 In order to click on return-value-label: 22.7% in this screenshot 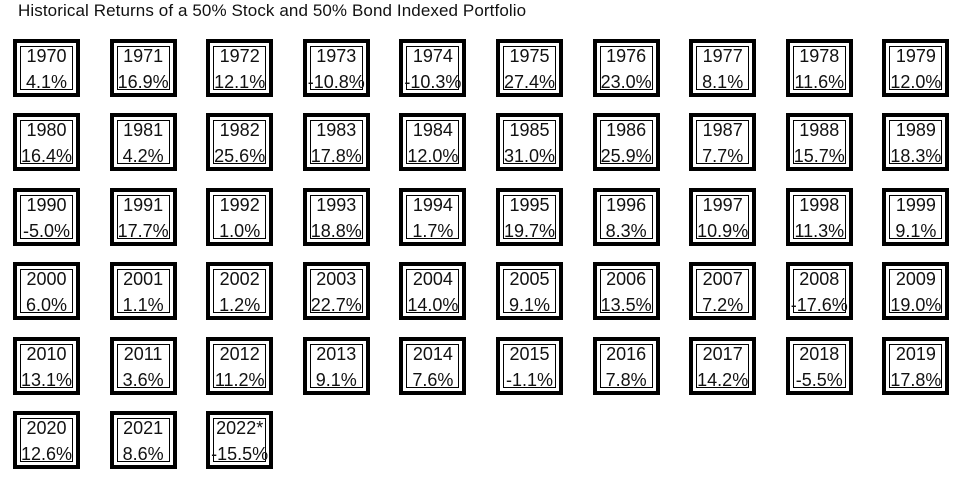, I will do `click(336, 305)`.